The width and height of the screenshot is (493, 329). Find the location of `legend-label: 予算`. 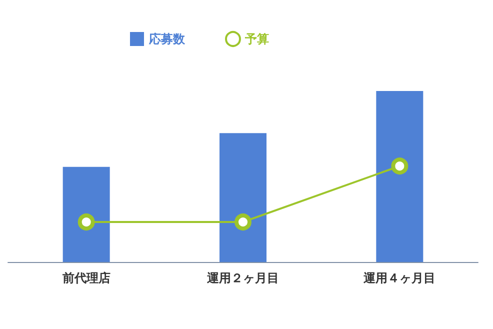

legend-label: 予算 is located at coordinates (256, 39).